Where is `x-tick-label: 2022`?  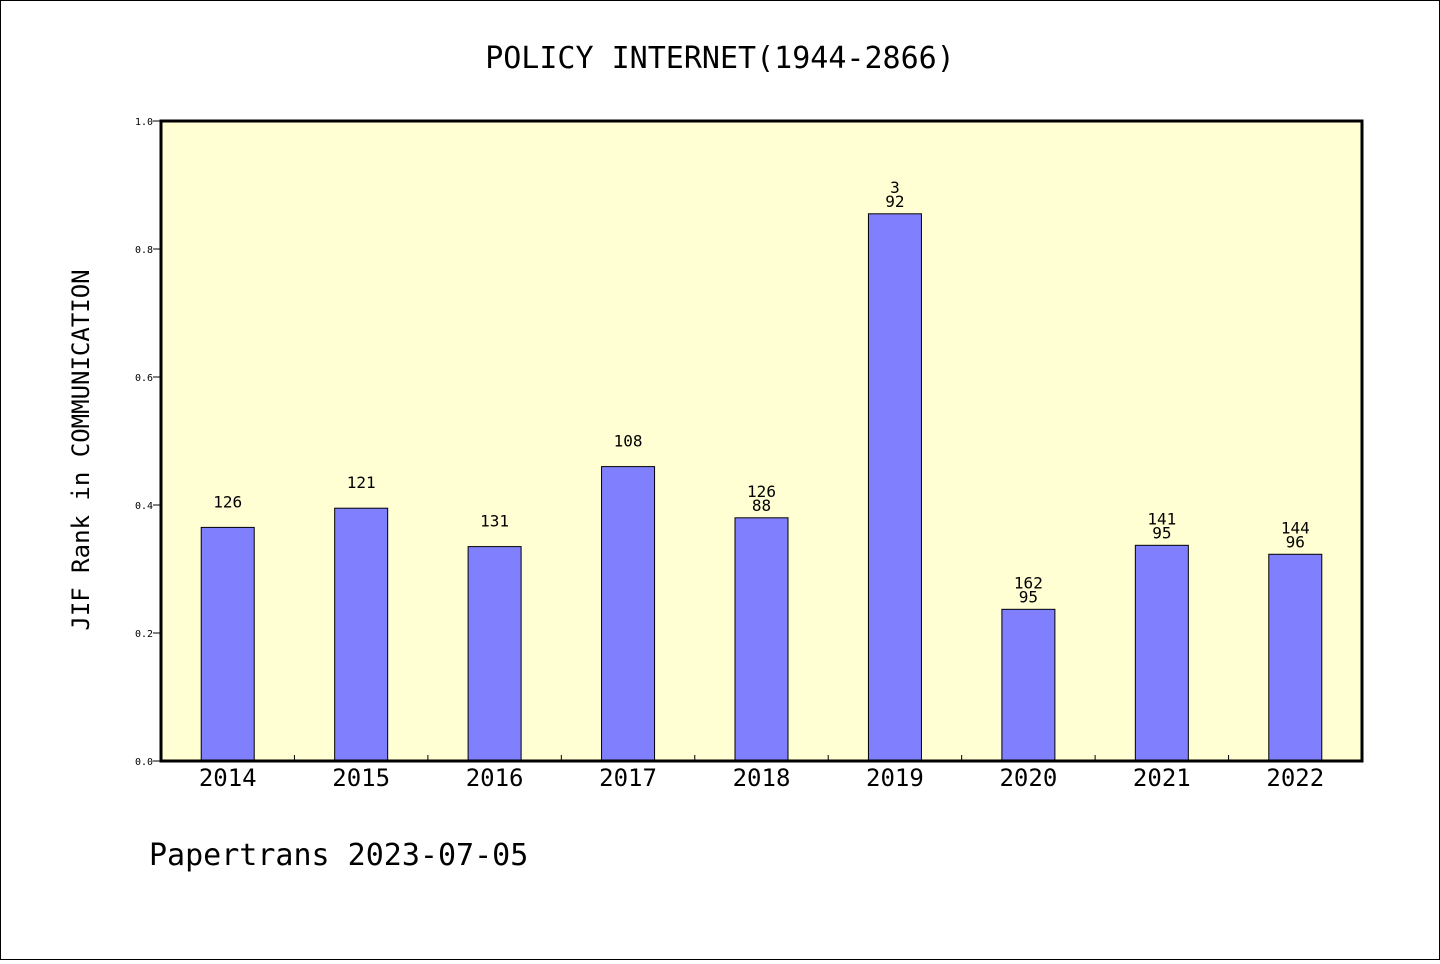 x-tick-label: 2022 is located at coordinates (1295, 778).